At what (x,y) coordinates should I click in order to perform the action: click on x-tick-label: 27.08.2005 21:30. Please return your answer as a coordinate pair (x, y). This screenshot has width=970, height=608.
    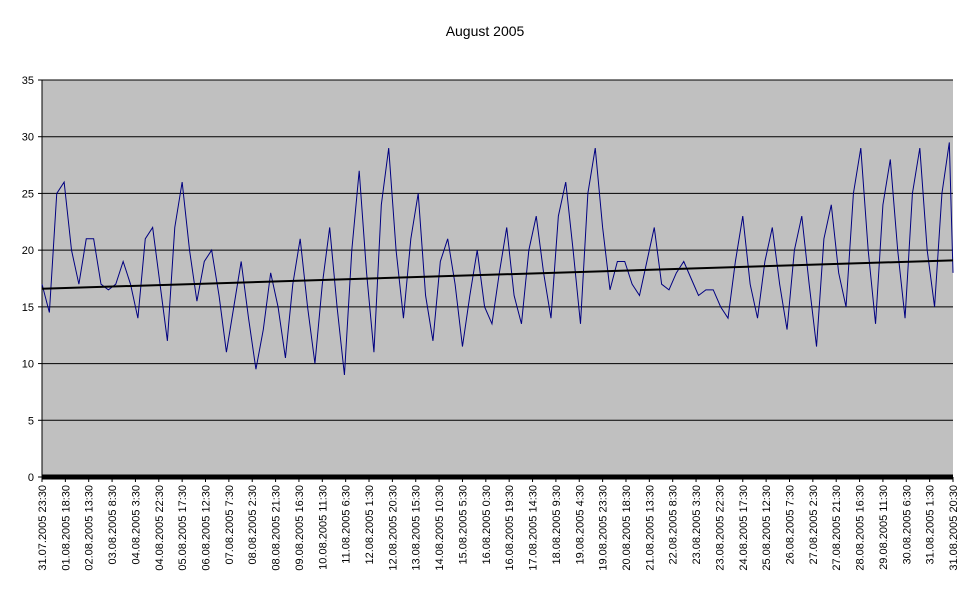
    Looking at the image, I should click on (837, 528).